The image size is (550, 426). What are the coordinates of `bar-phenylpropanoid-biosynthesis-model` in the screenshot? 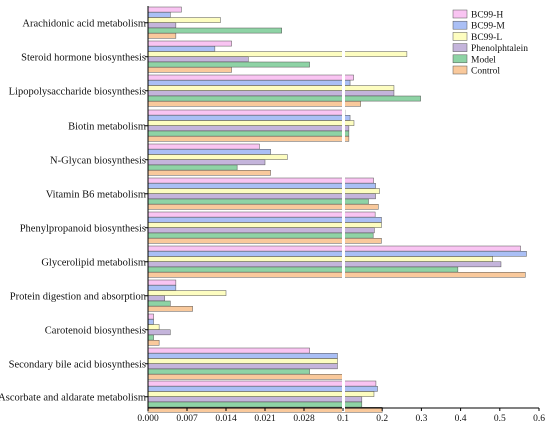 It's located at (260, 235).